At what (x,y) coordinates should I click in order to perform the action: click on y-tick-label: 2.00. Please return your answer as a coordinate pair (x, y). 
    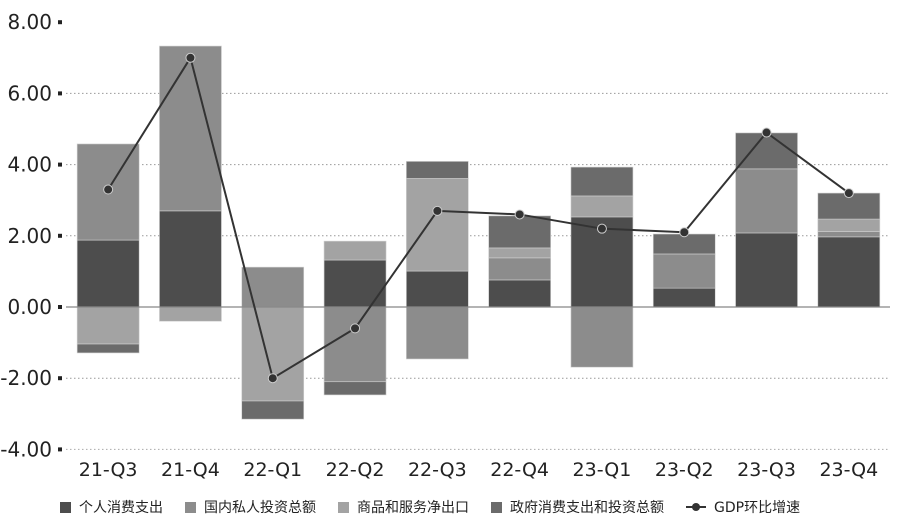
    Looking at the image, I should click on (29, 236).